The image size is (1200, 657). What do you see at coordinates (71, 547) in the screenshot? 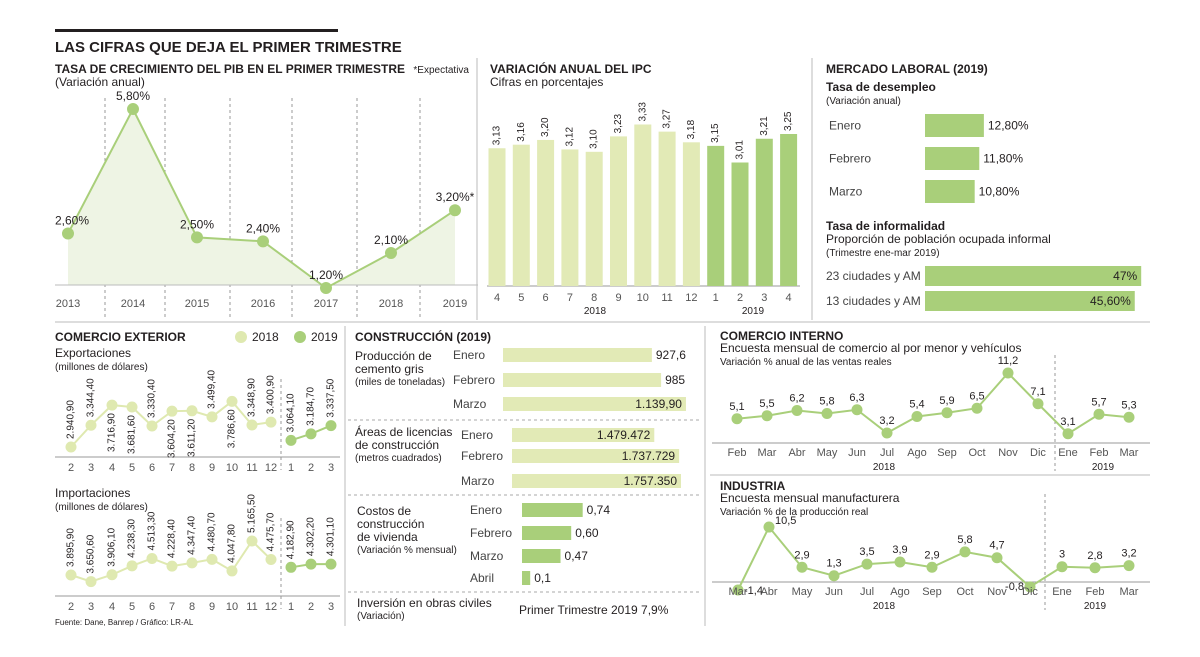
I see `data-label: 3.895,90` at bounding box center [71, 547].